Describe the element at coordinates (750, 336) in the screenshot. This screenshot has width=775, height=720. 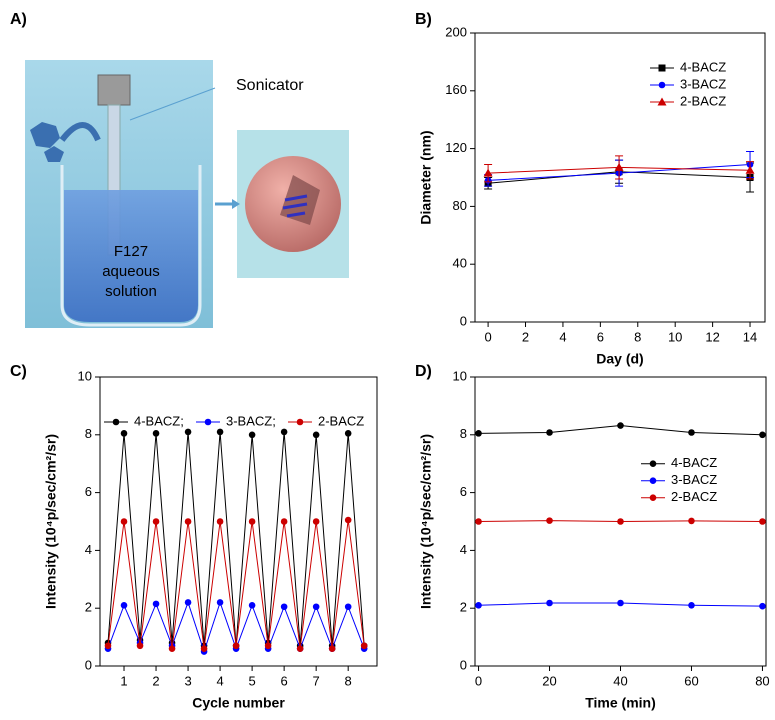
I see `x-tick-label: 14` at that location.